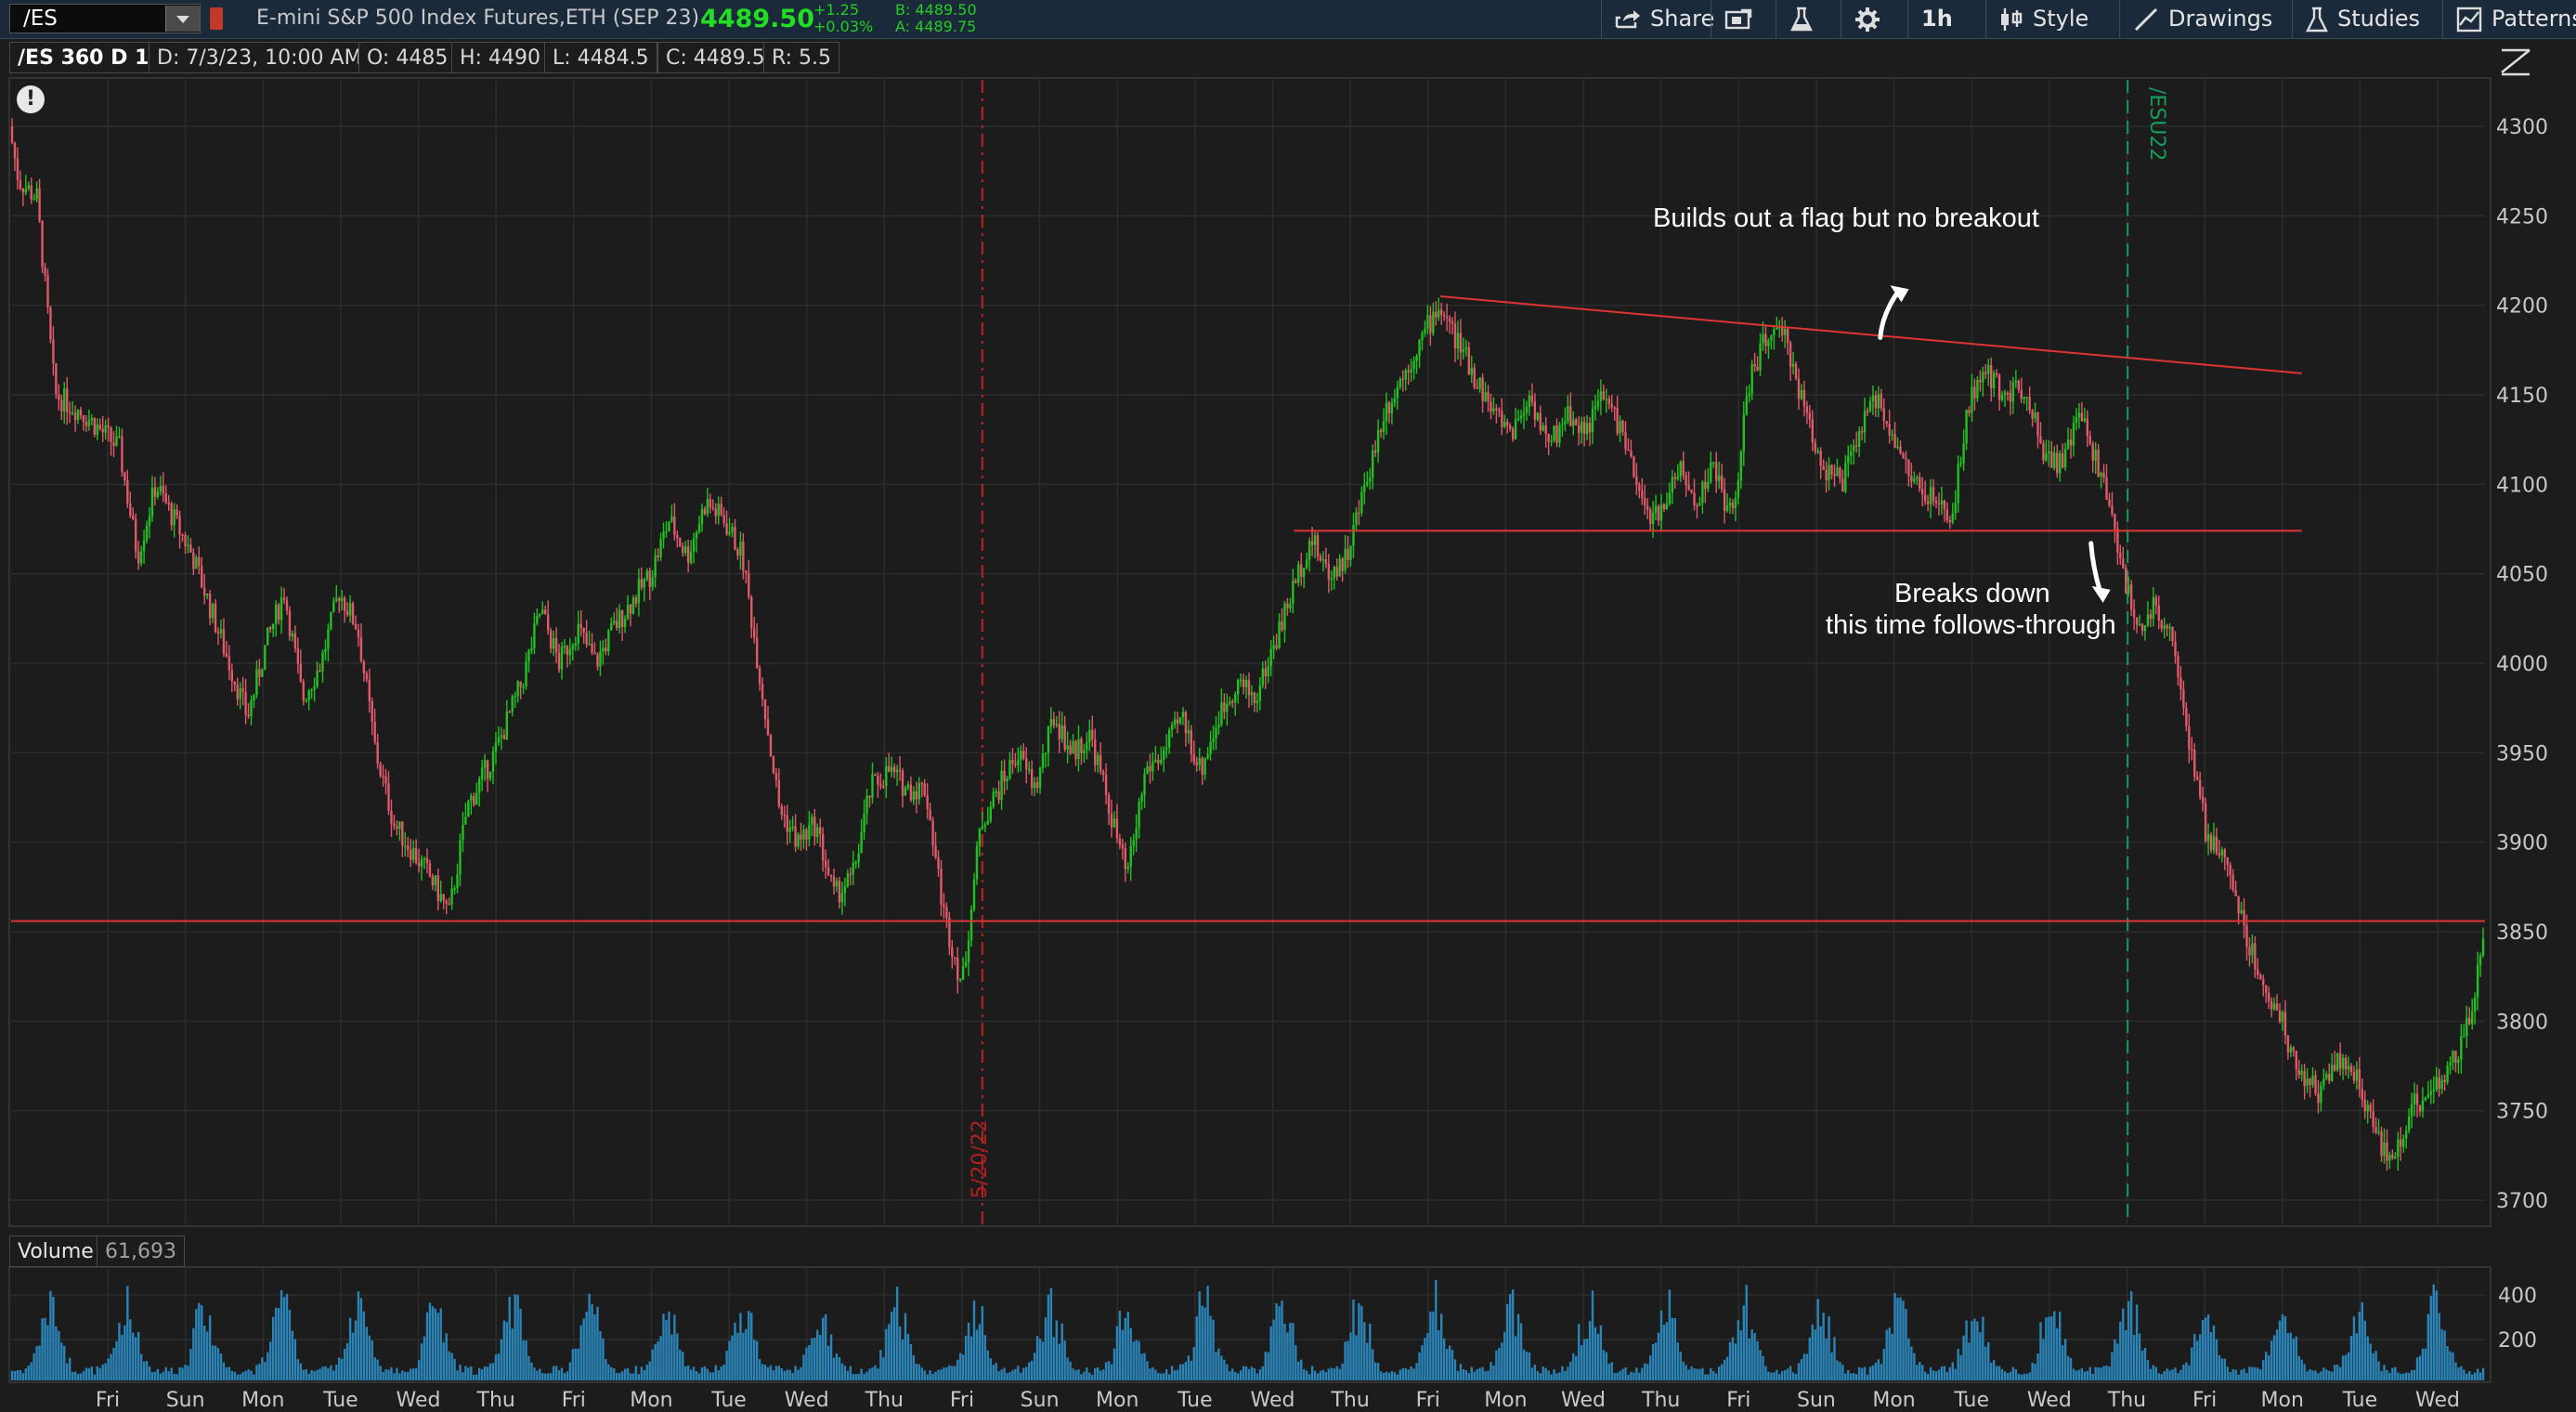  I want to click on alert-icon: !, so click(31, 99).